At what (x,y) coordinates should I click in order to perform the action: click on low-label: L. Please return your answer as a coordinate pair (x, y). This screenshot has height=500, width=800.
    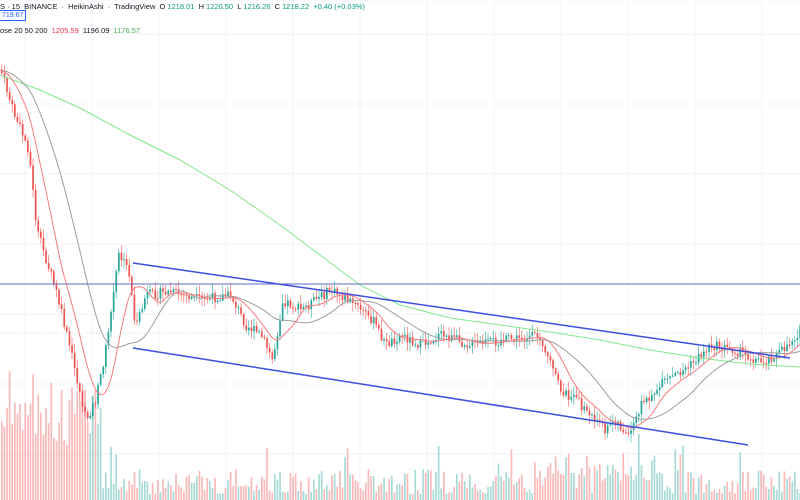
    Looking at the image, I should click on (239, 6).